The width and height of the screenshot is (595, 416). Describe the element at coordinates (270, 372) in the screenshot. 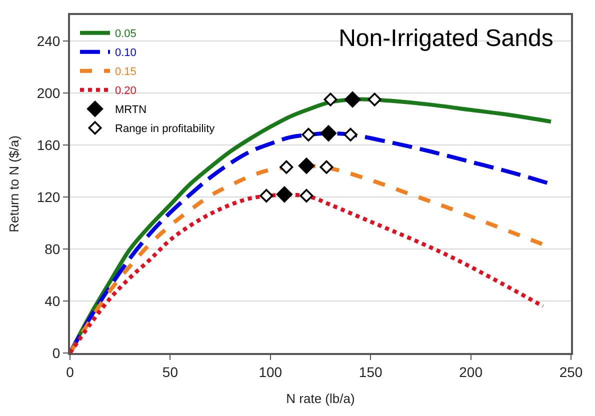

I see `x-tick-label: 100` at that location.